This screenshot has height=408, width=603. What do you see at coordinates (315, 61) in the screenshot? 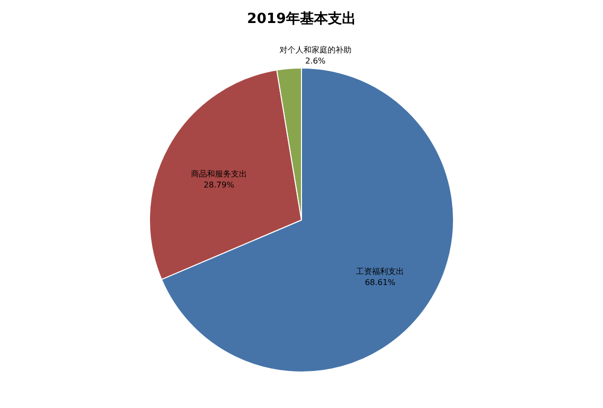
I see `data-label: 2.6%` at bounding box center [315, 61].